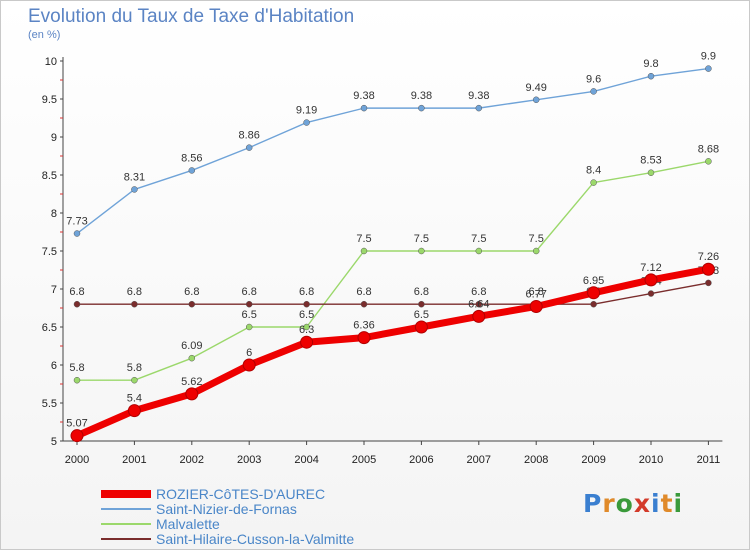  What do you see at coordinates (248, 136) in the screenshot?
I see `data-label: 8.86` at bounding box center [248, 136].